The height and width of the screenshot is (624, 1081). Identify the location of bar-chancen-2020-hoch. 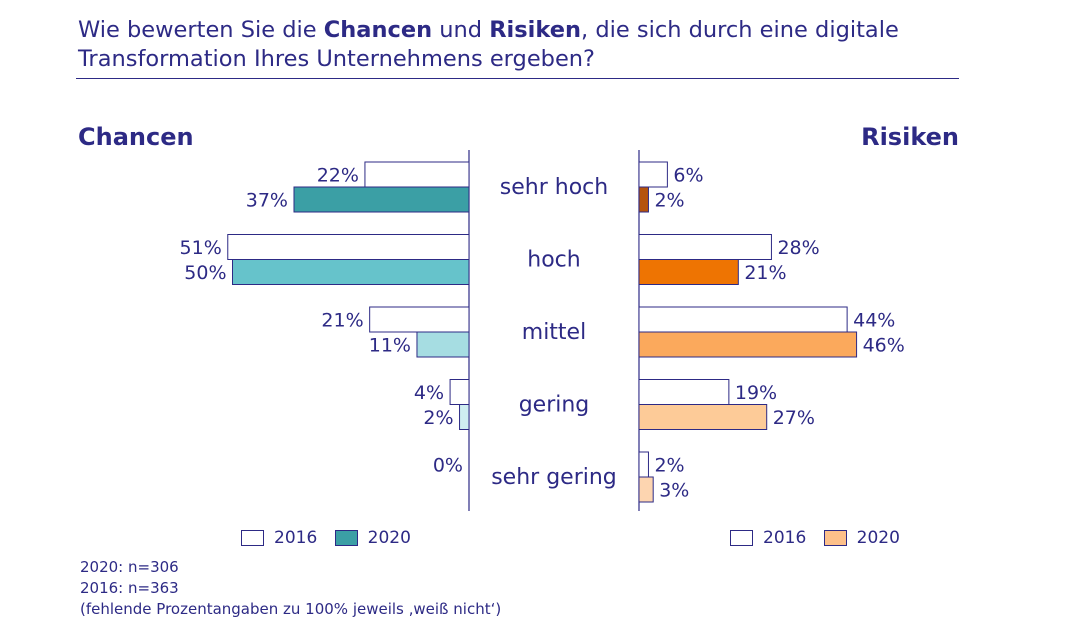
(351, 272).